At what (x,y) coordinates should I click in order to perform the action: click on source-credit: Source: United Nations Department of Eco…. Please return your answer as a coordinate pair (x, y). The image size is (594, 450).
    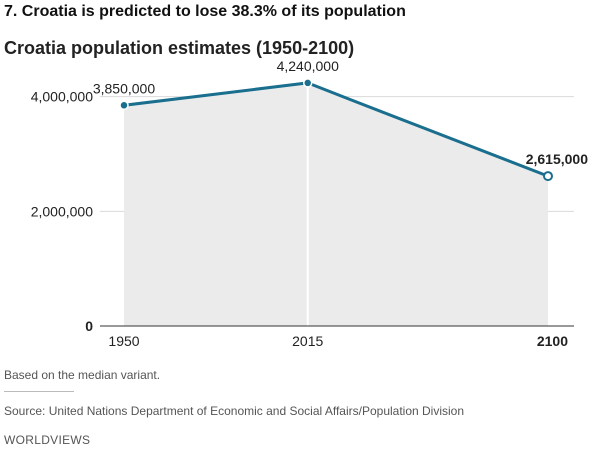
    Looking at the image, I should click on (234, 411).